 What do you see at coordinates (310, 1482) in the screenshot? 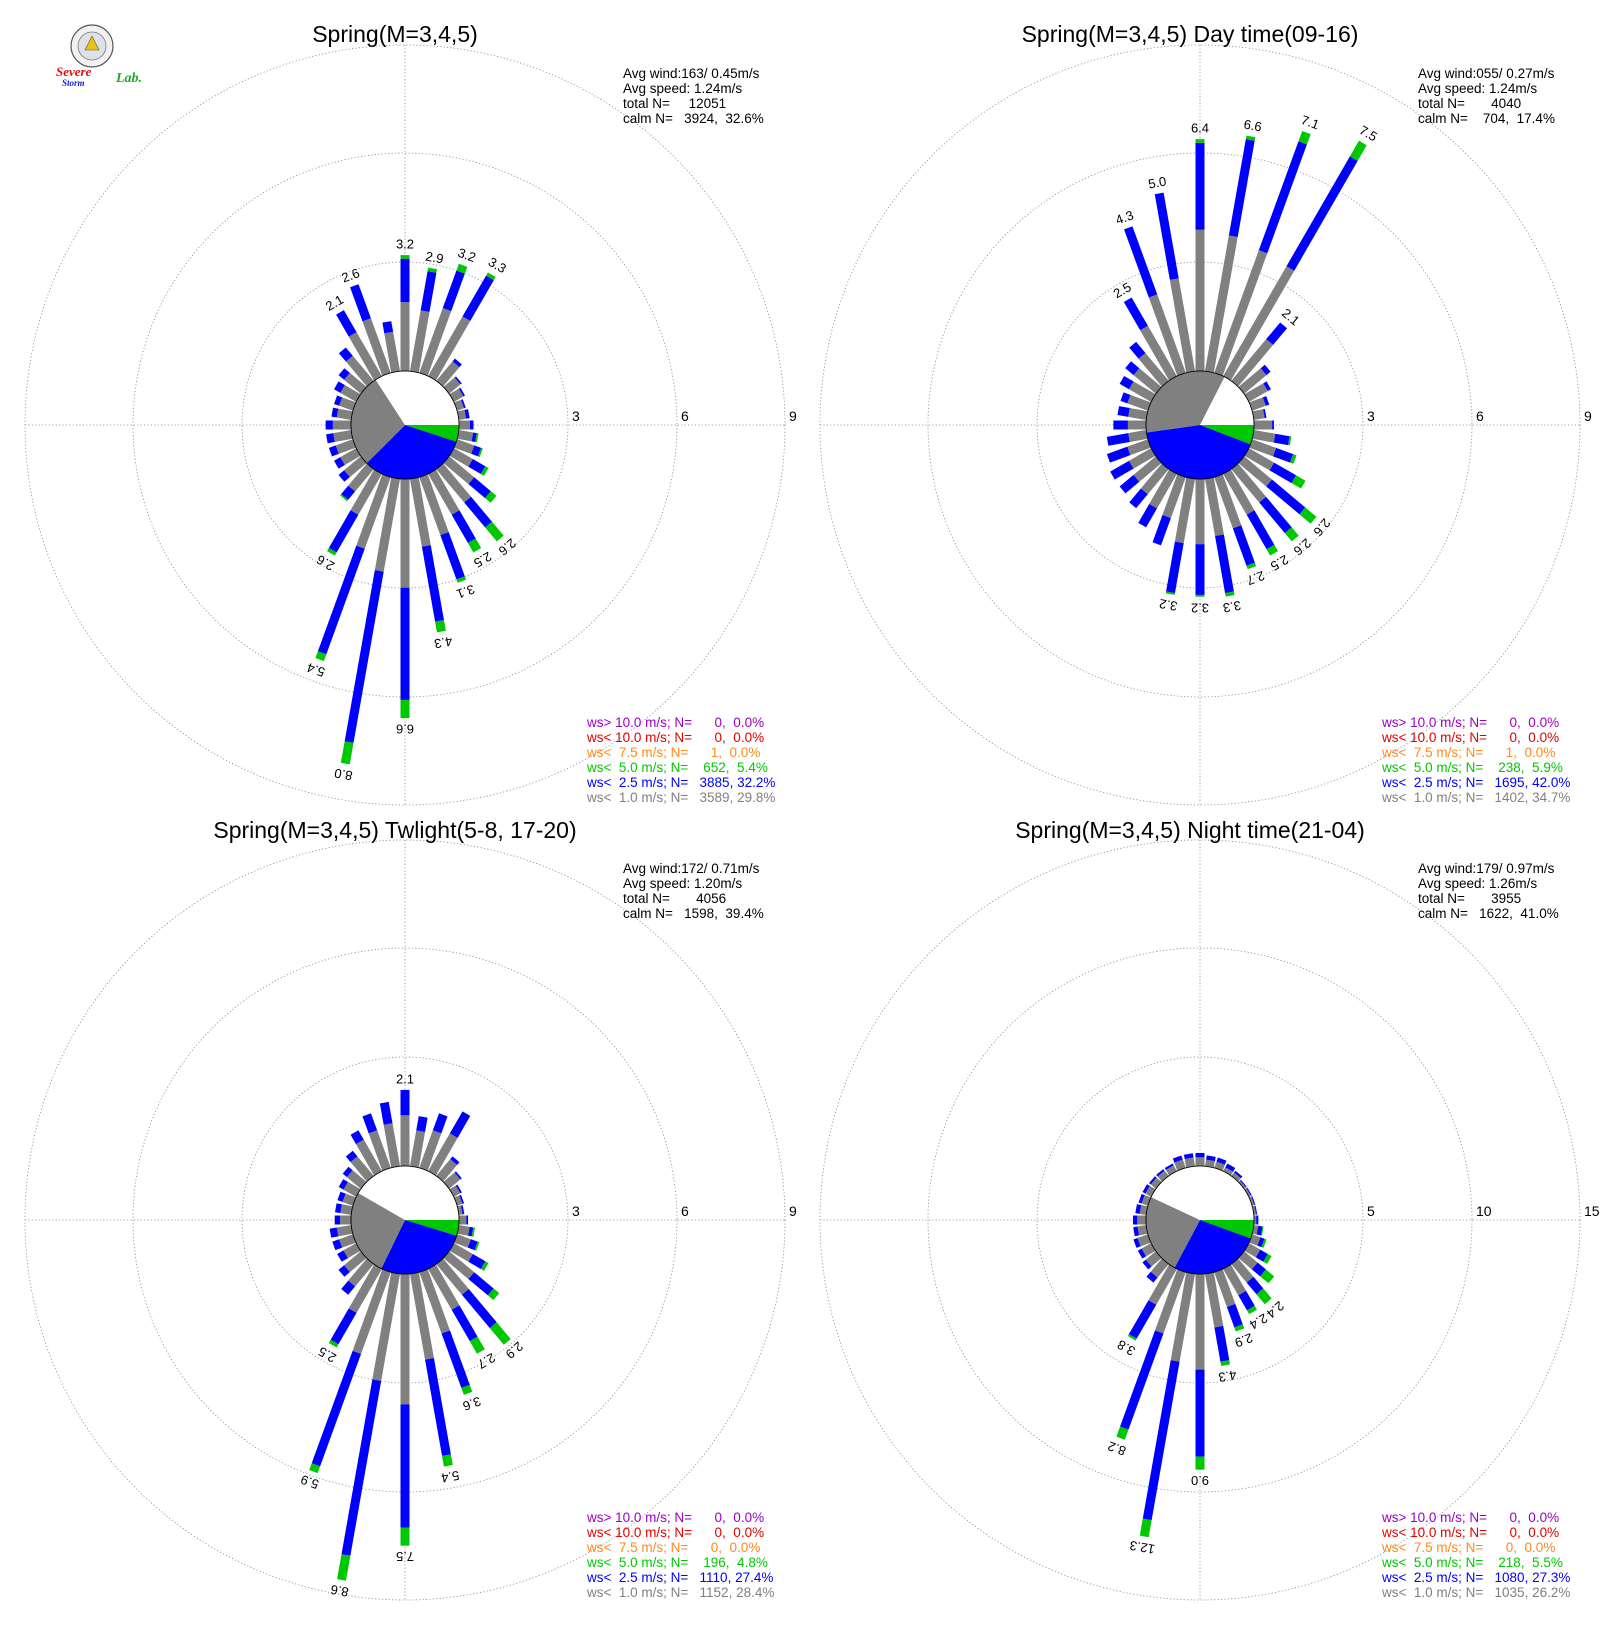
I see `bar-value-label: 5.9` at bounding box center [310, 1482].